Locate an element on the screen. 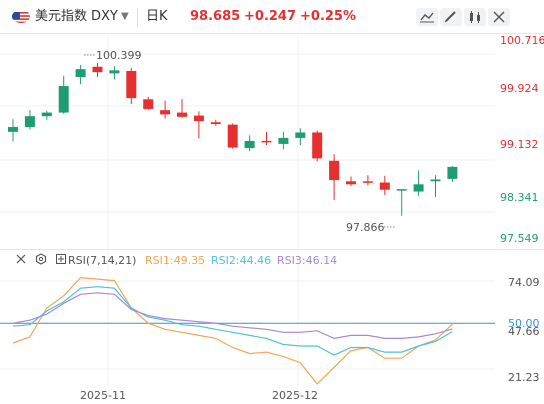 This screenshot has height=404, width=544. x-axis: 2025-11 2025-12 is located at coordinates (199, 395).